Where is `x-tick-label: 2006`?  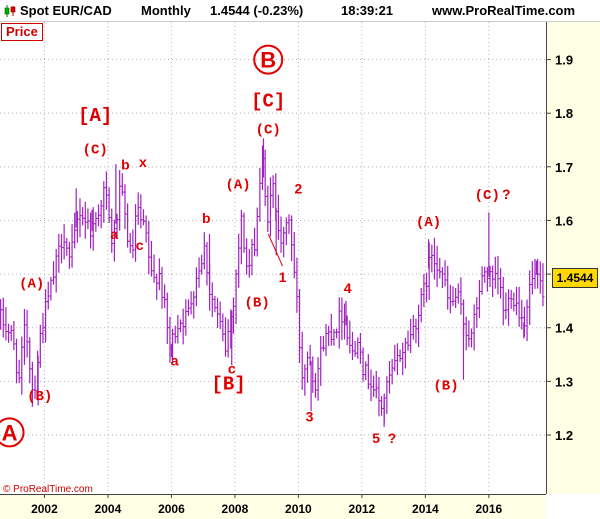 x-tick-label: 2006 is located at coordinates (171, 509).